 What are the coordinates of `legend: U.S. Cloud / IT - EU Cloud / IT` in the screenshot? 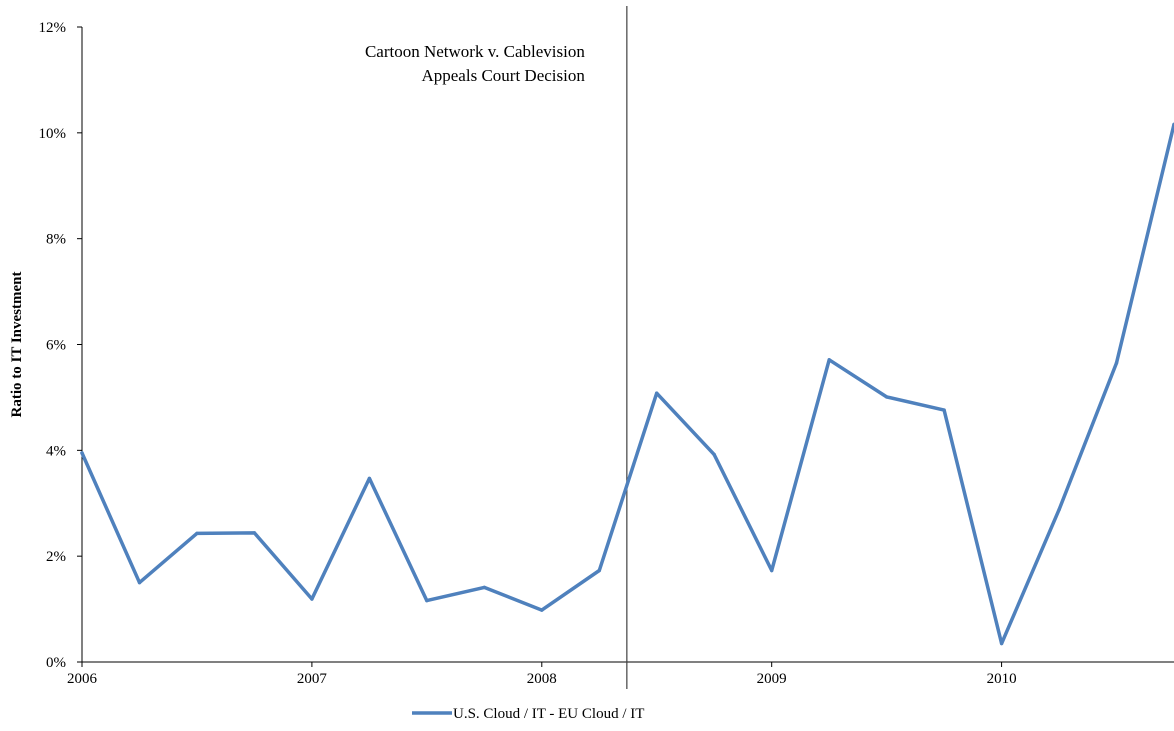 It's located at (528, 714).